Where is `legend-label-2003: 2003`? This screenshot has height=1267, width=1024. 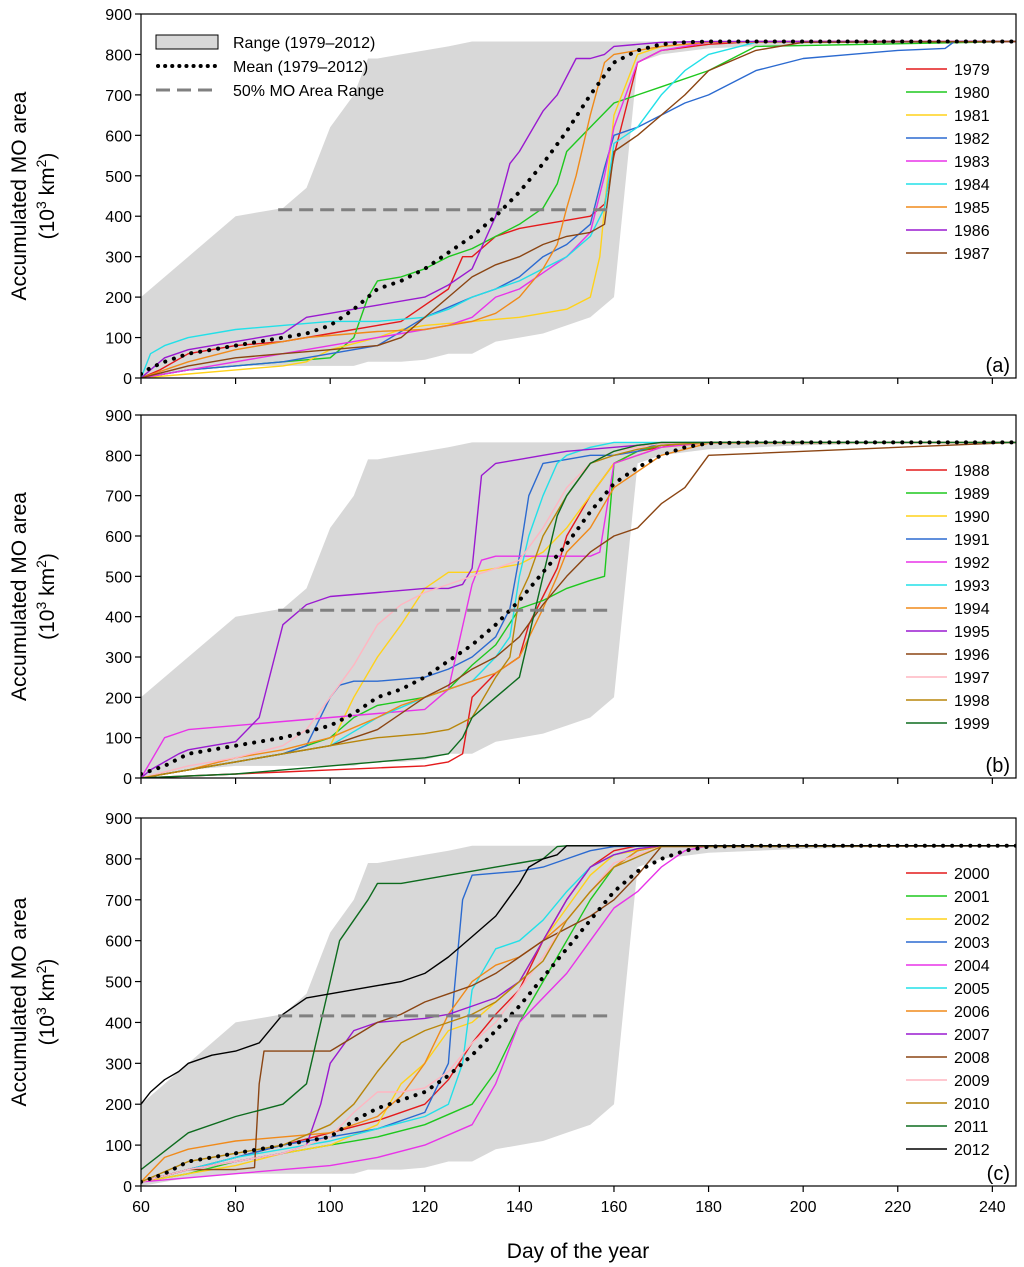 legend-label-2003: 2003 is located at coordinates (972, 943).